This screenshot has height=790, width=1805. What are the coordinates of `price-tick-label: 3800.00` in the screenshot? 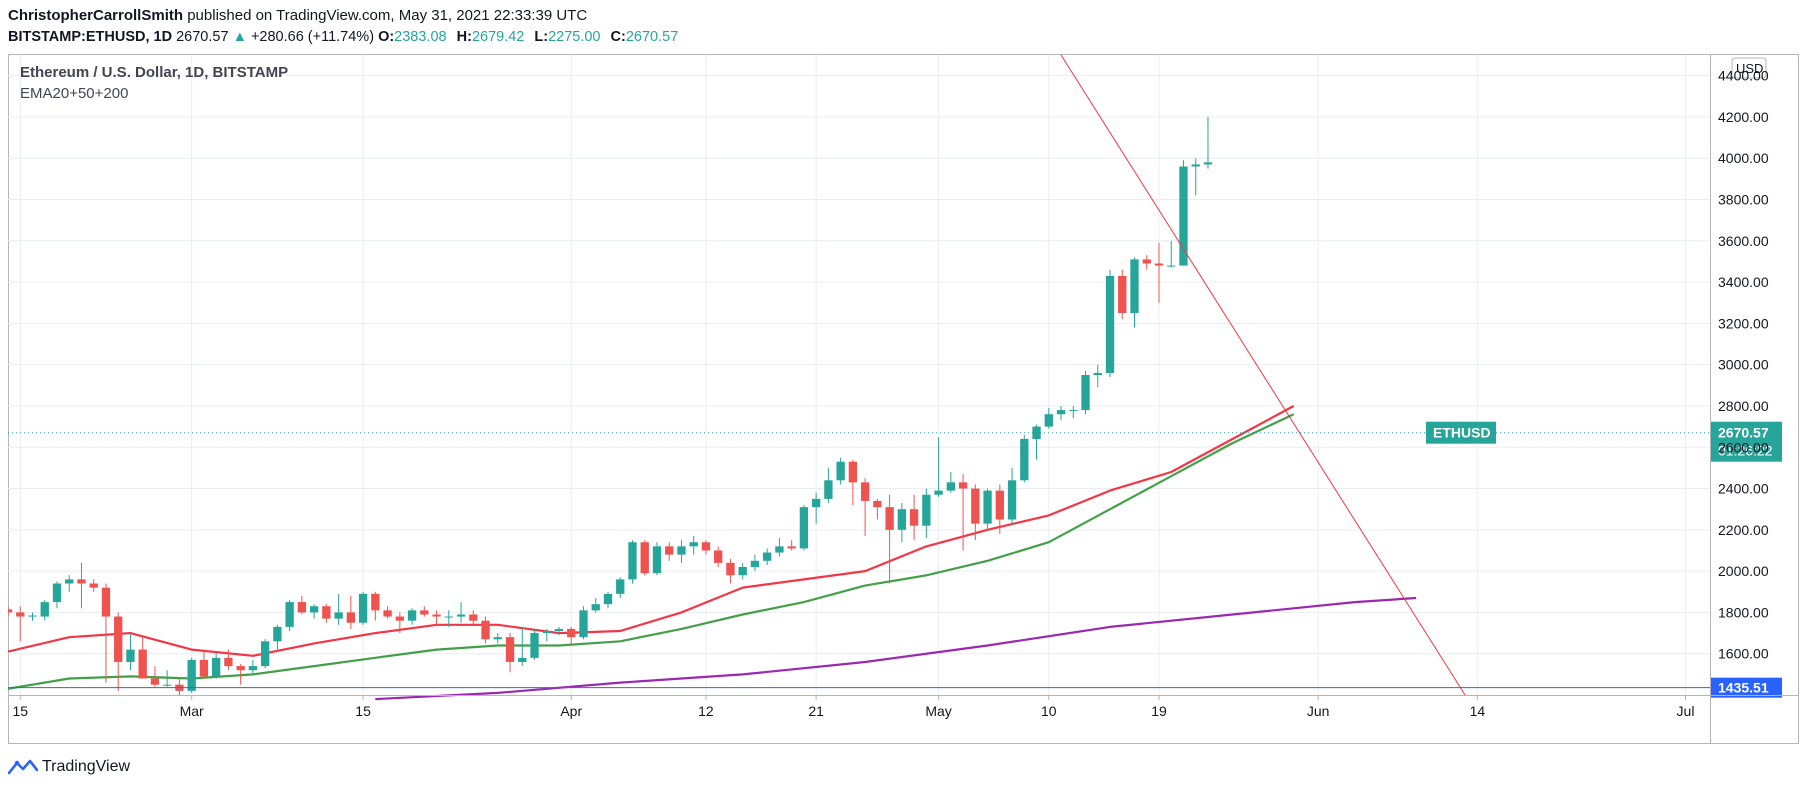 It's located at (1743, 200).